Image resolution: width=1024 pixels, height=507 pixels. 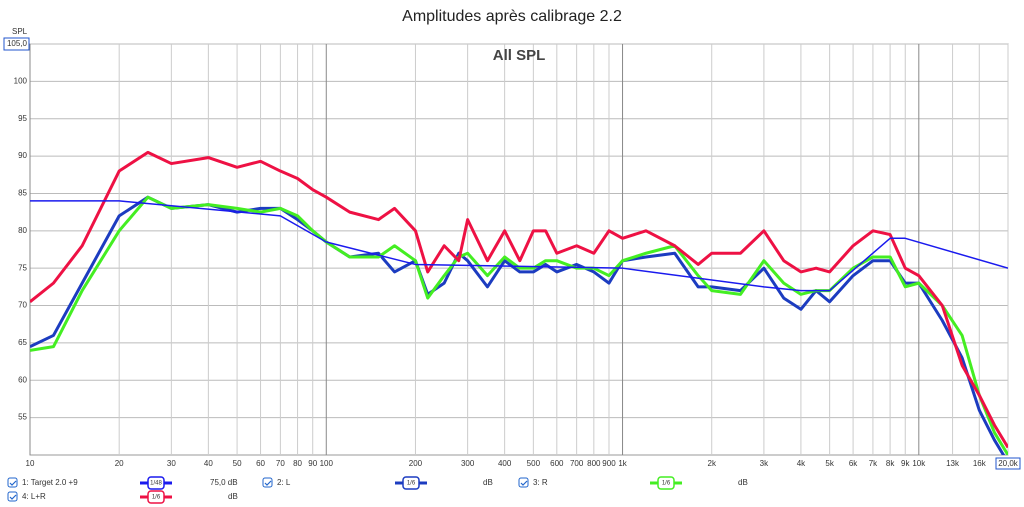 What do you see at coordinates (505, 463) in the screenshot?
I see `x-tick-label: 400` at bounding box center [505, 463].